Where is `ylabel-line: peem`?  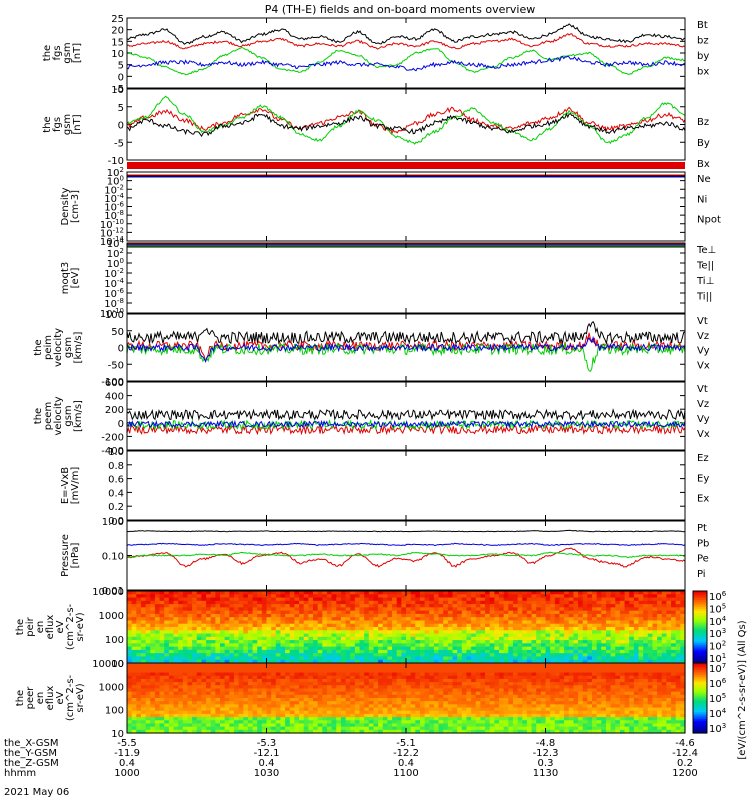
ylabel-line: peem is located at coordinates (48, 416).